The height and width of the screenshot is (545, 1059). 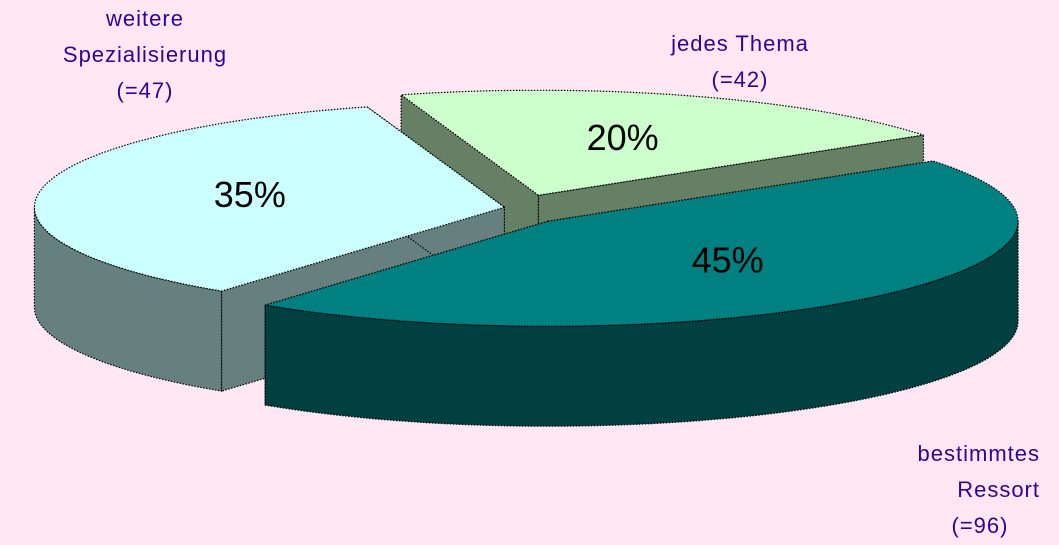 What do you see at coordinates (740, 79) in the screenshot?
I see `count-label: (=42)` at bounding box center [740, 79].